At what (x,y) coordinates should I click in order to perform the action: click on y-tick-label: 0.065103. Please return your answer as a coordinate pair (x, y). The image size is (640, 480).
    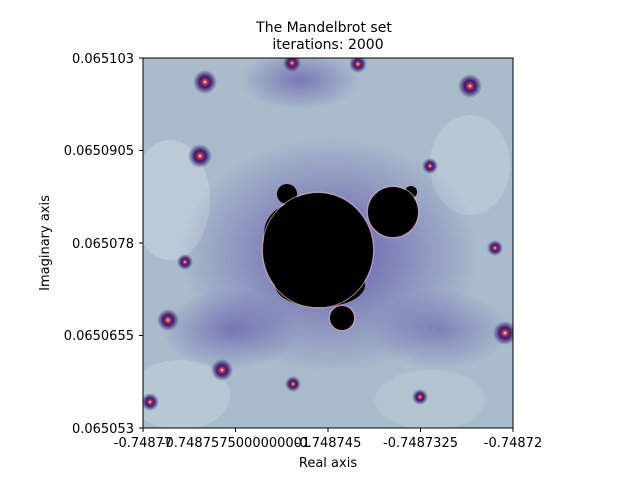
    Looking at the image, I should click on (103, 59).